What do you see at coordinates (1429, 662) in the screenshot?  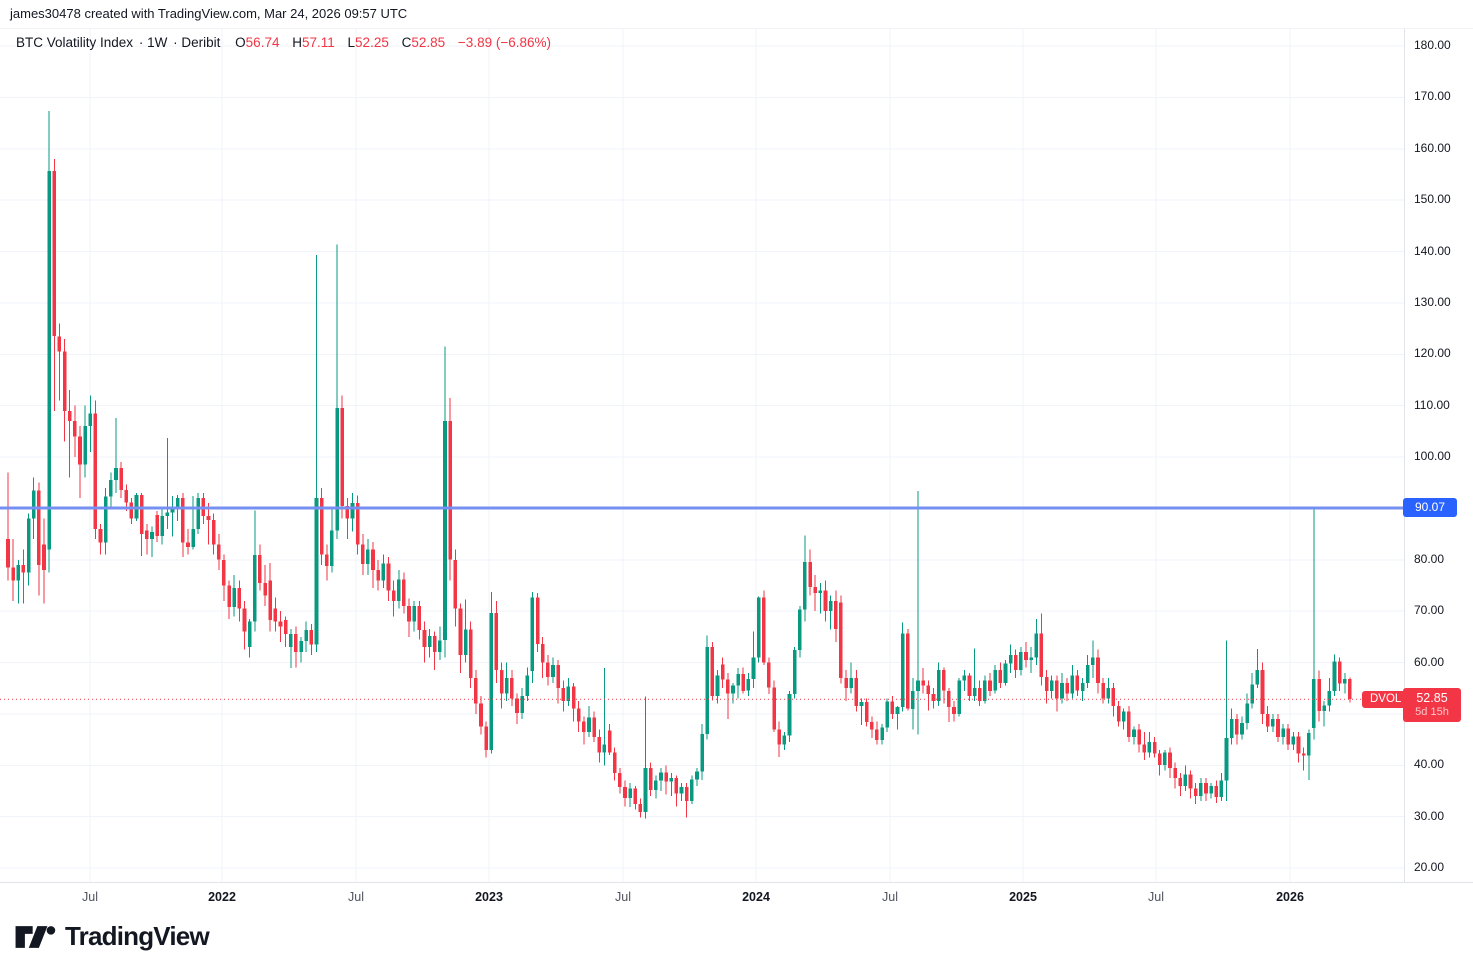 I see `price-tick: 60.00` at bounding box center [1429, 662].